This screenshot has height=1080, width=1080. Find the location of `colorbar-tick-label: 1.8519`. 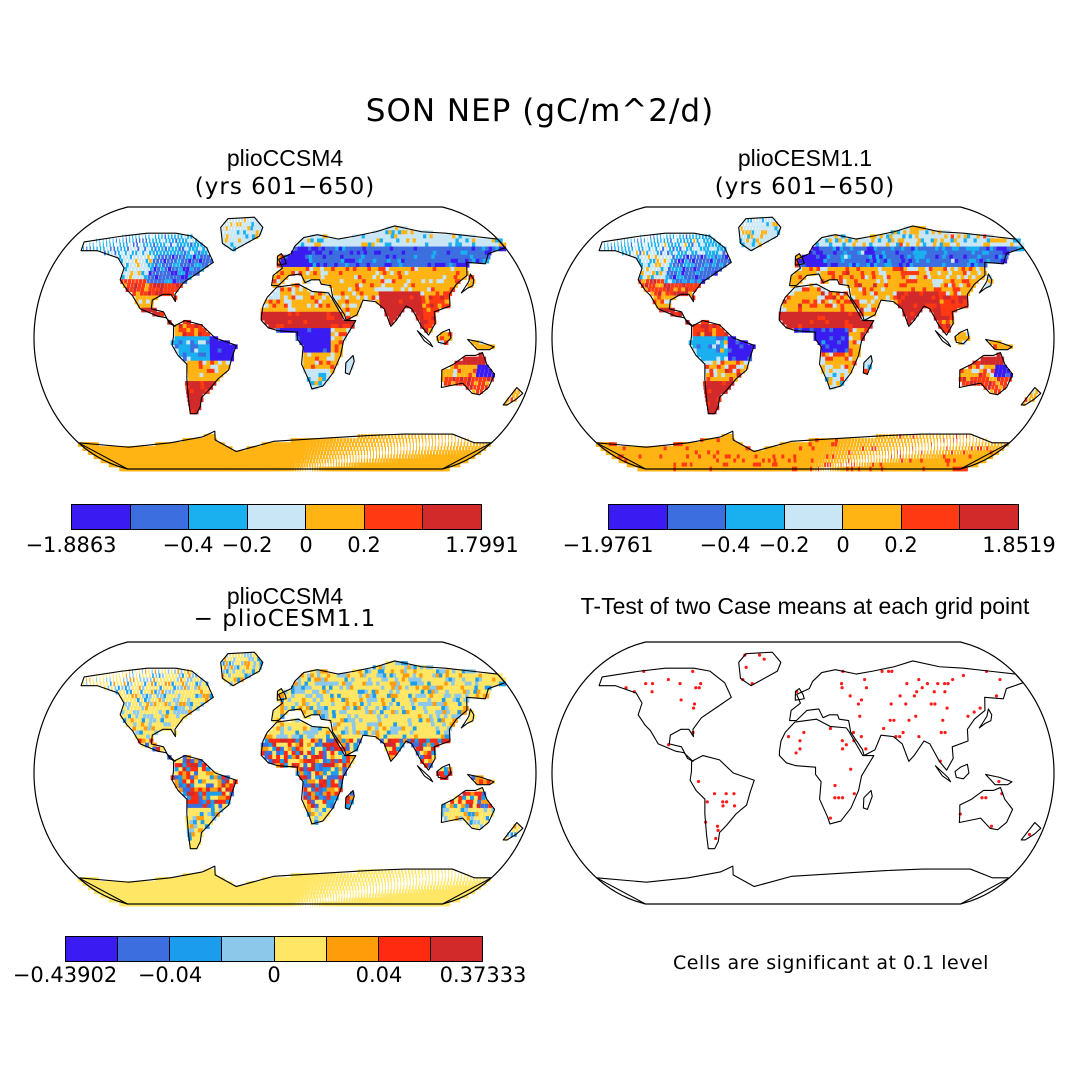

colorbar-tick-label: 1.8519 is located at coordinates (1019, 545).